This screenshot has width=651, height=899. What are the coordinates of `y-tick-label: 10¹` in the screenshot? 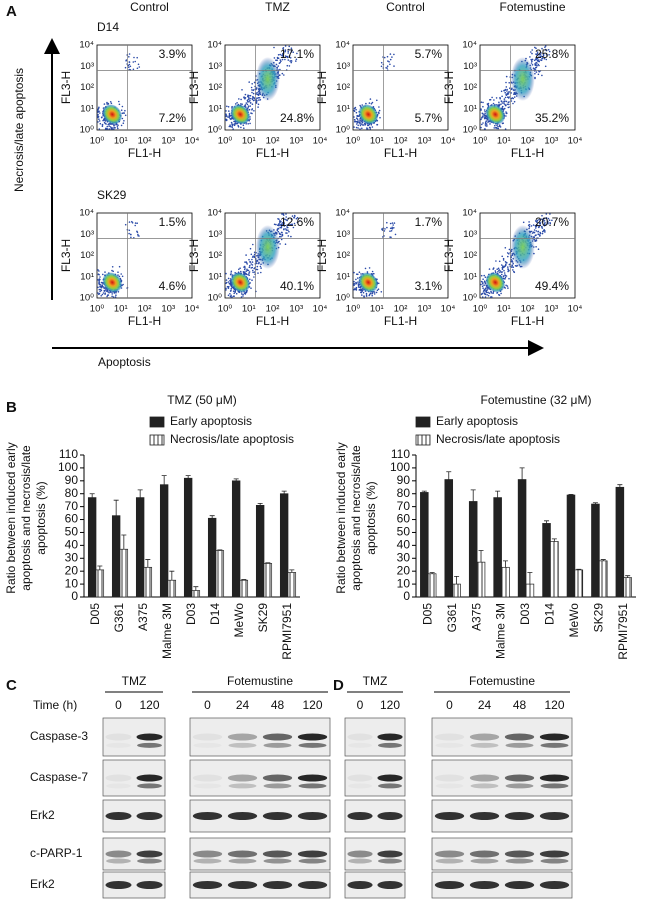 It's located at (343, 108).